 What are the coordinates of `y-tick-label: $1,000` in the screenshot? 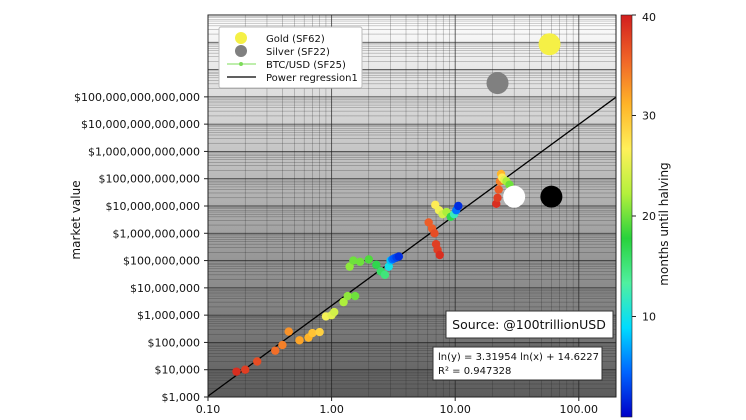 It's located at (181, 397).